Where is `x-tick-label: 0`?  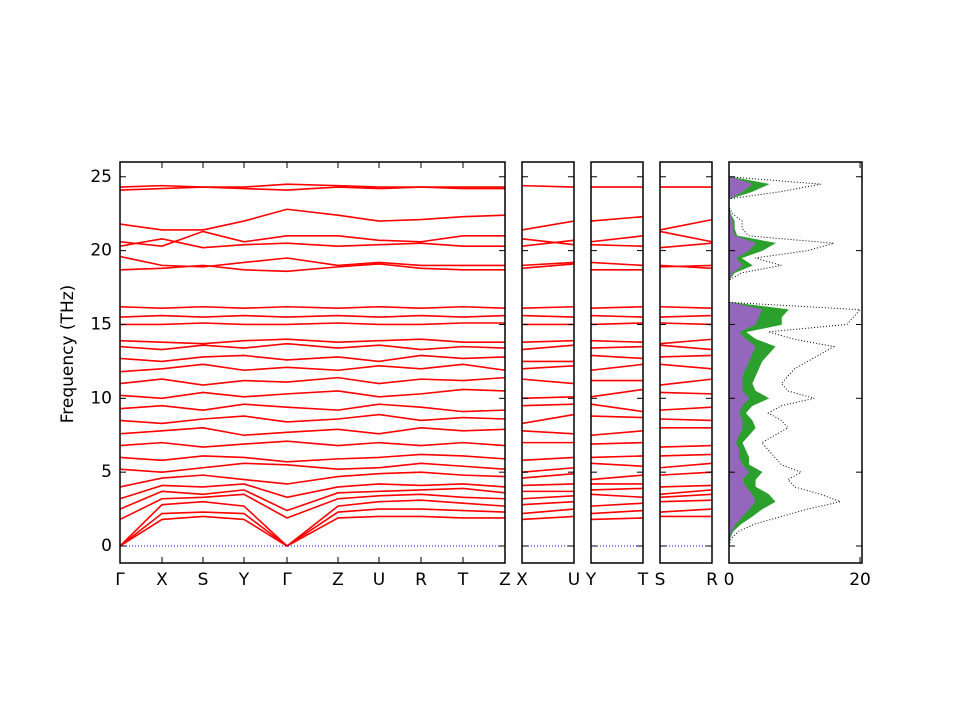 x-tick-label: 0 is located at coordinates (729, 580).